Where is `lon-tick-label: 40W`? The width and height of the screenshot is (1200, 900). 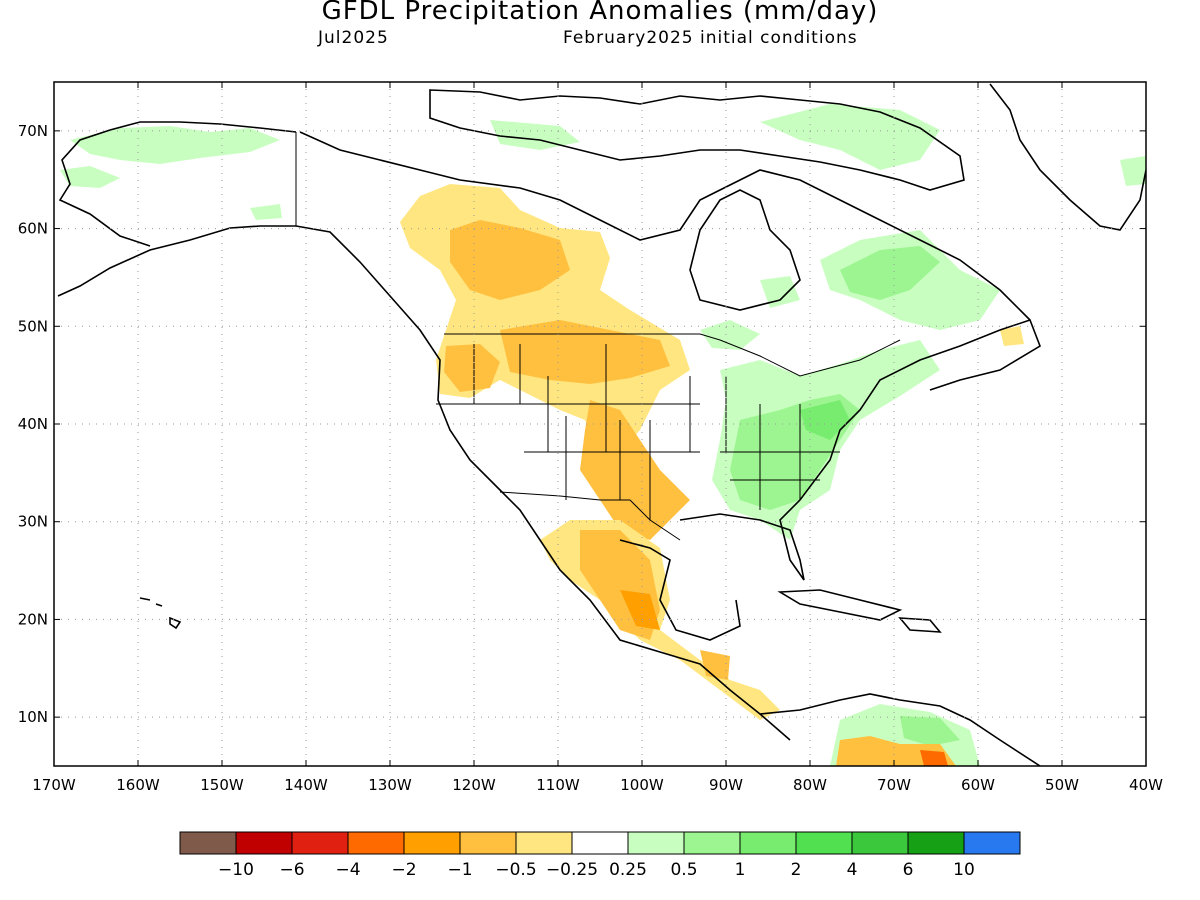 lon-tick-label: 40W is located at coordinates (1146, 785).